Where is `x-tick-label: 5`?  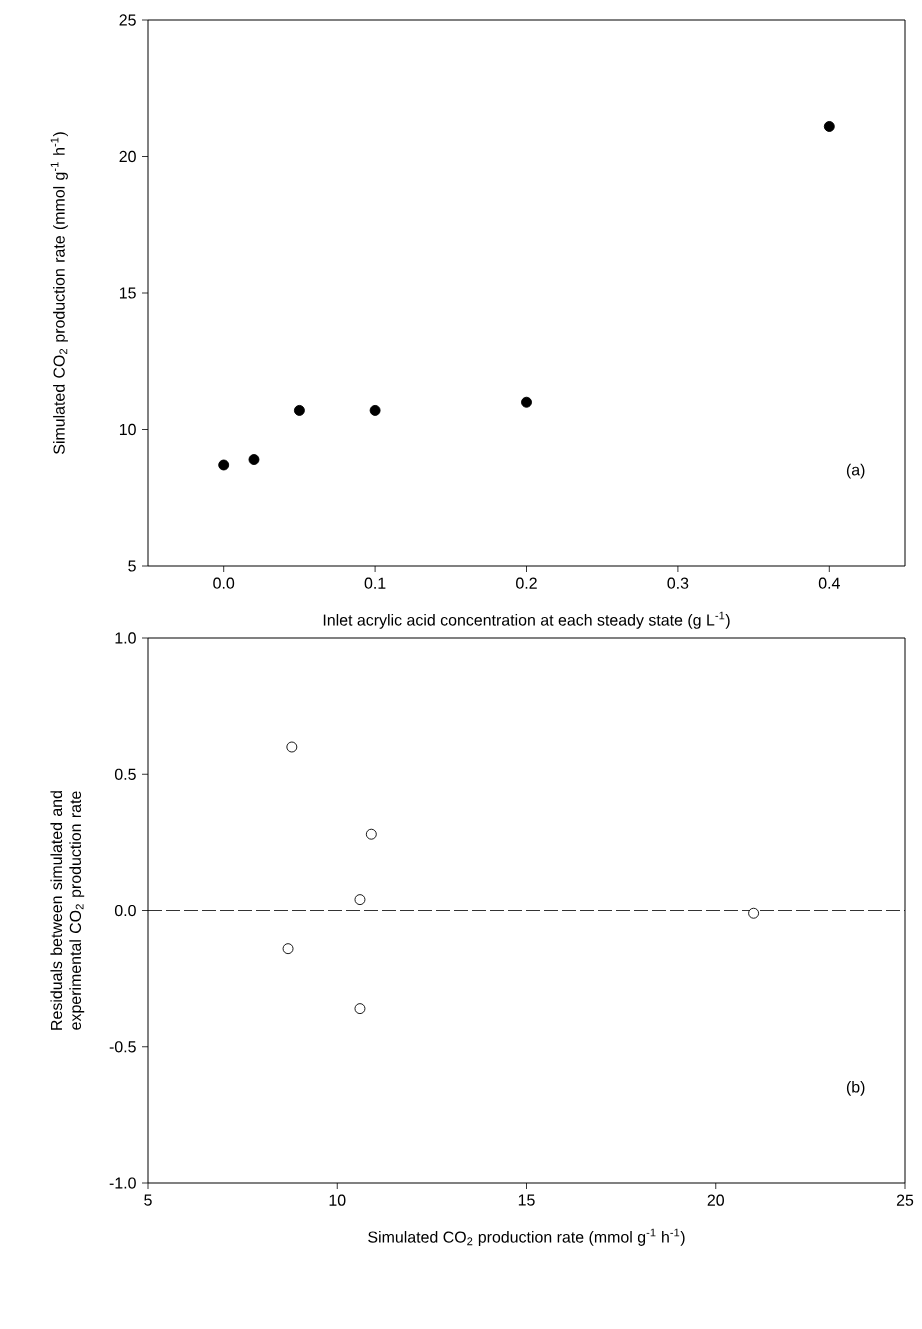 x-tick-label: 5 is located at coordinates (148, 1200).